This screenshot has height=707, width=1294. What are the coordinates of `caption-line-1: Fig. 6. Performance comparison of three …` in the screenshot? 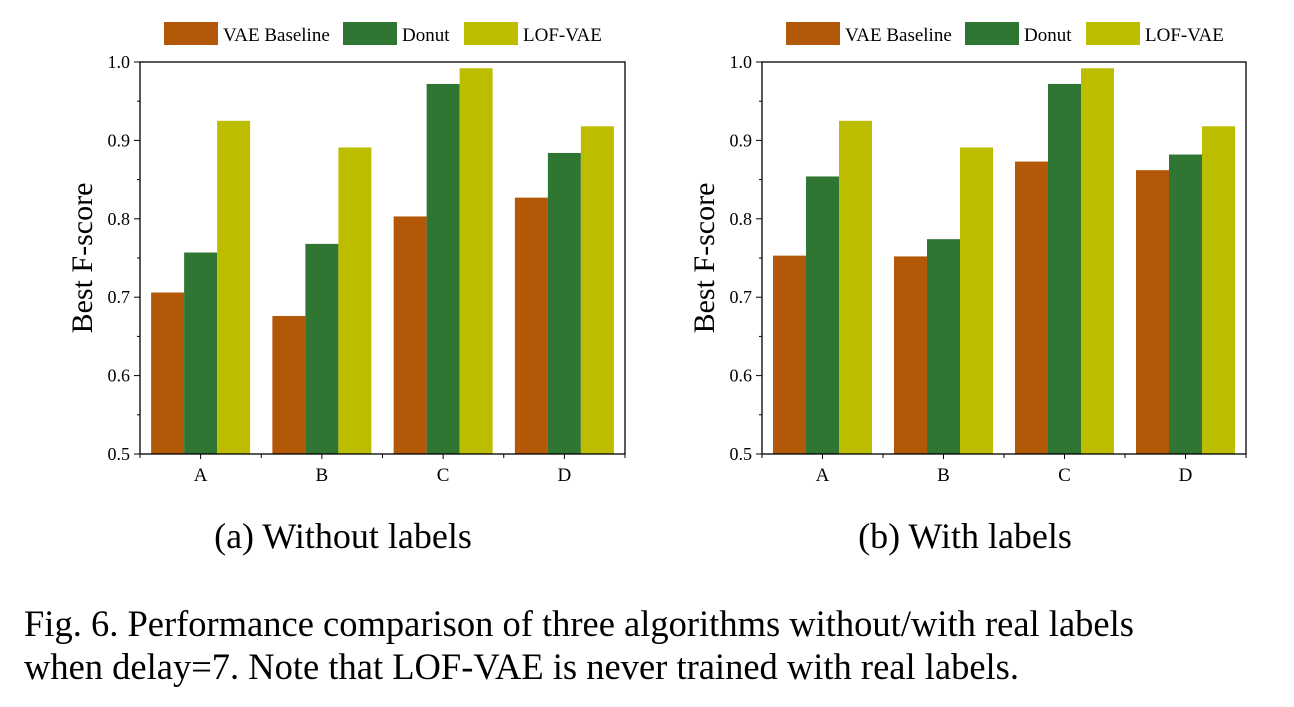 It's located at (579, 623).